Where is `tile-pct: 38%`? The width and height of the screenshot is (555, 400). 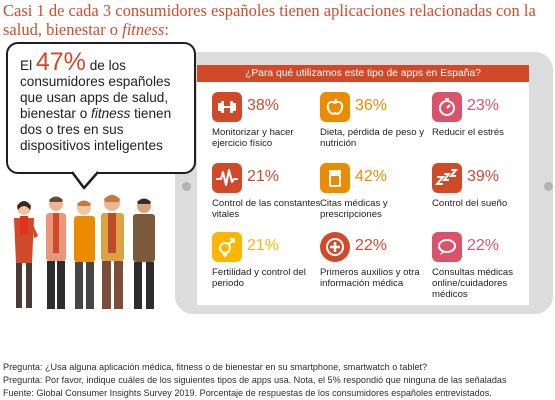 tile-pct: 38% is located at coordinates (263, 105).